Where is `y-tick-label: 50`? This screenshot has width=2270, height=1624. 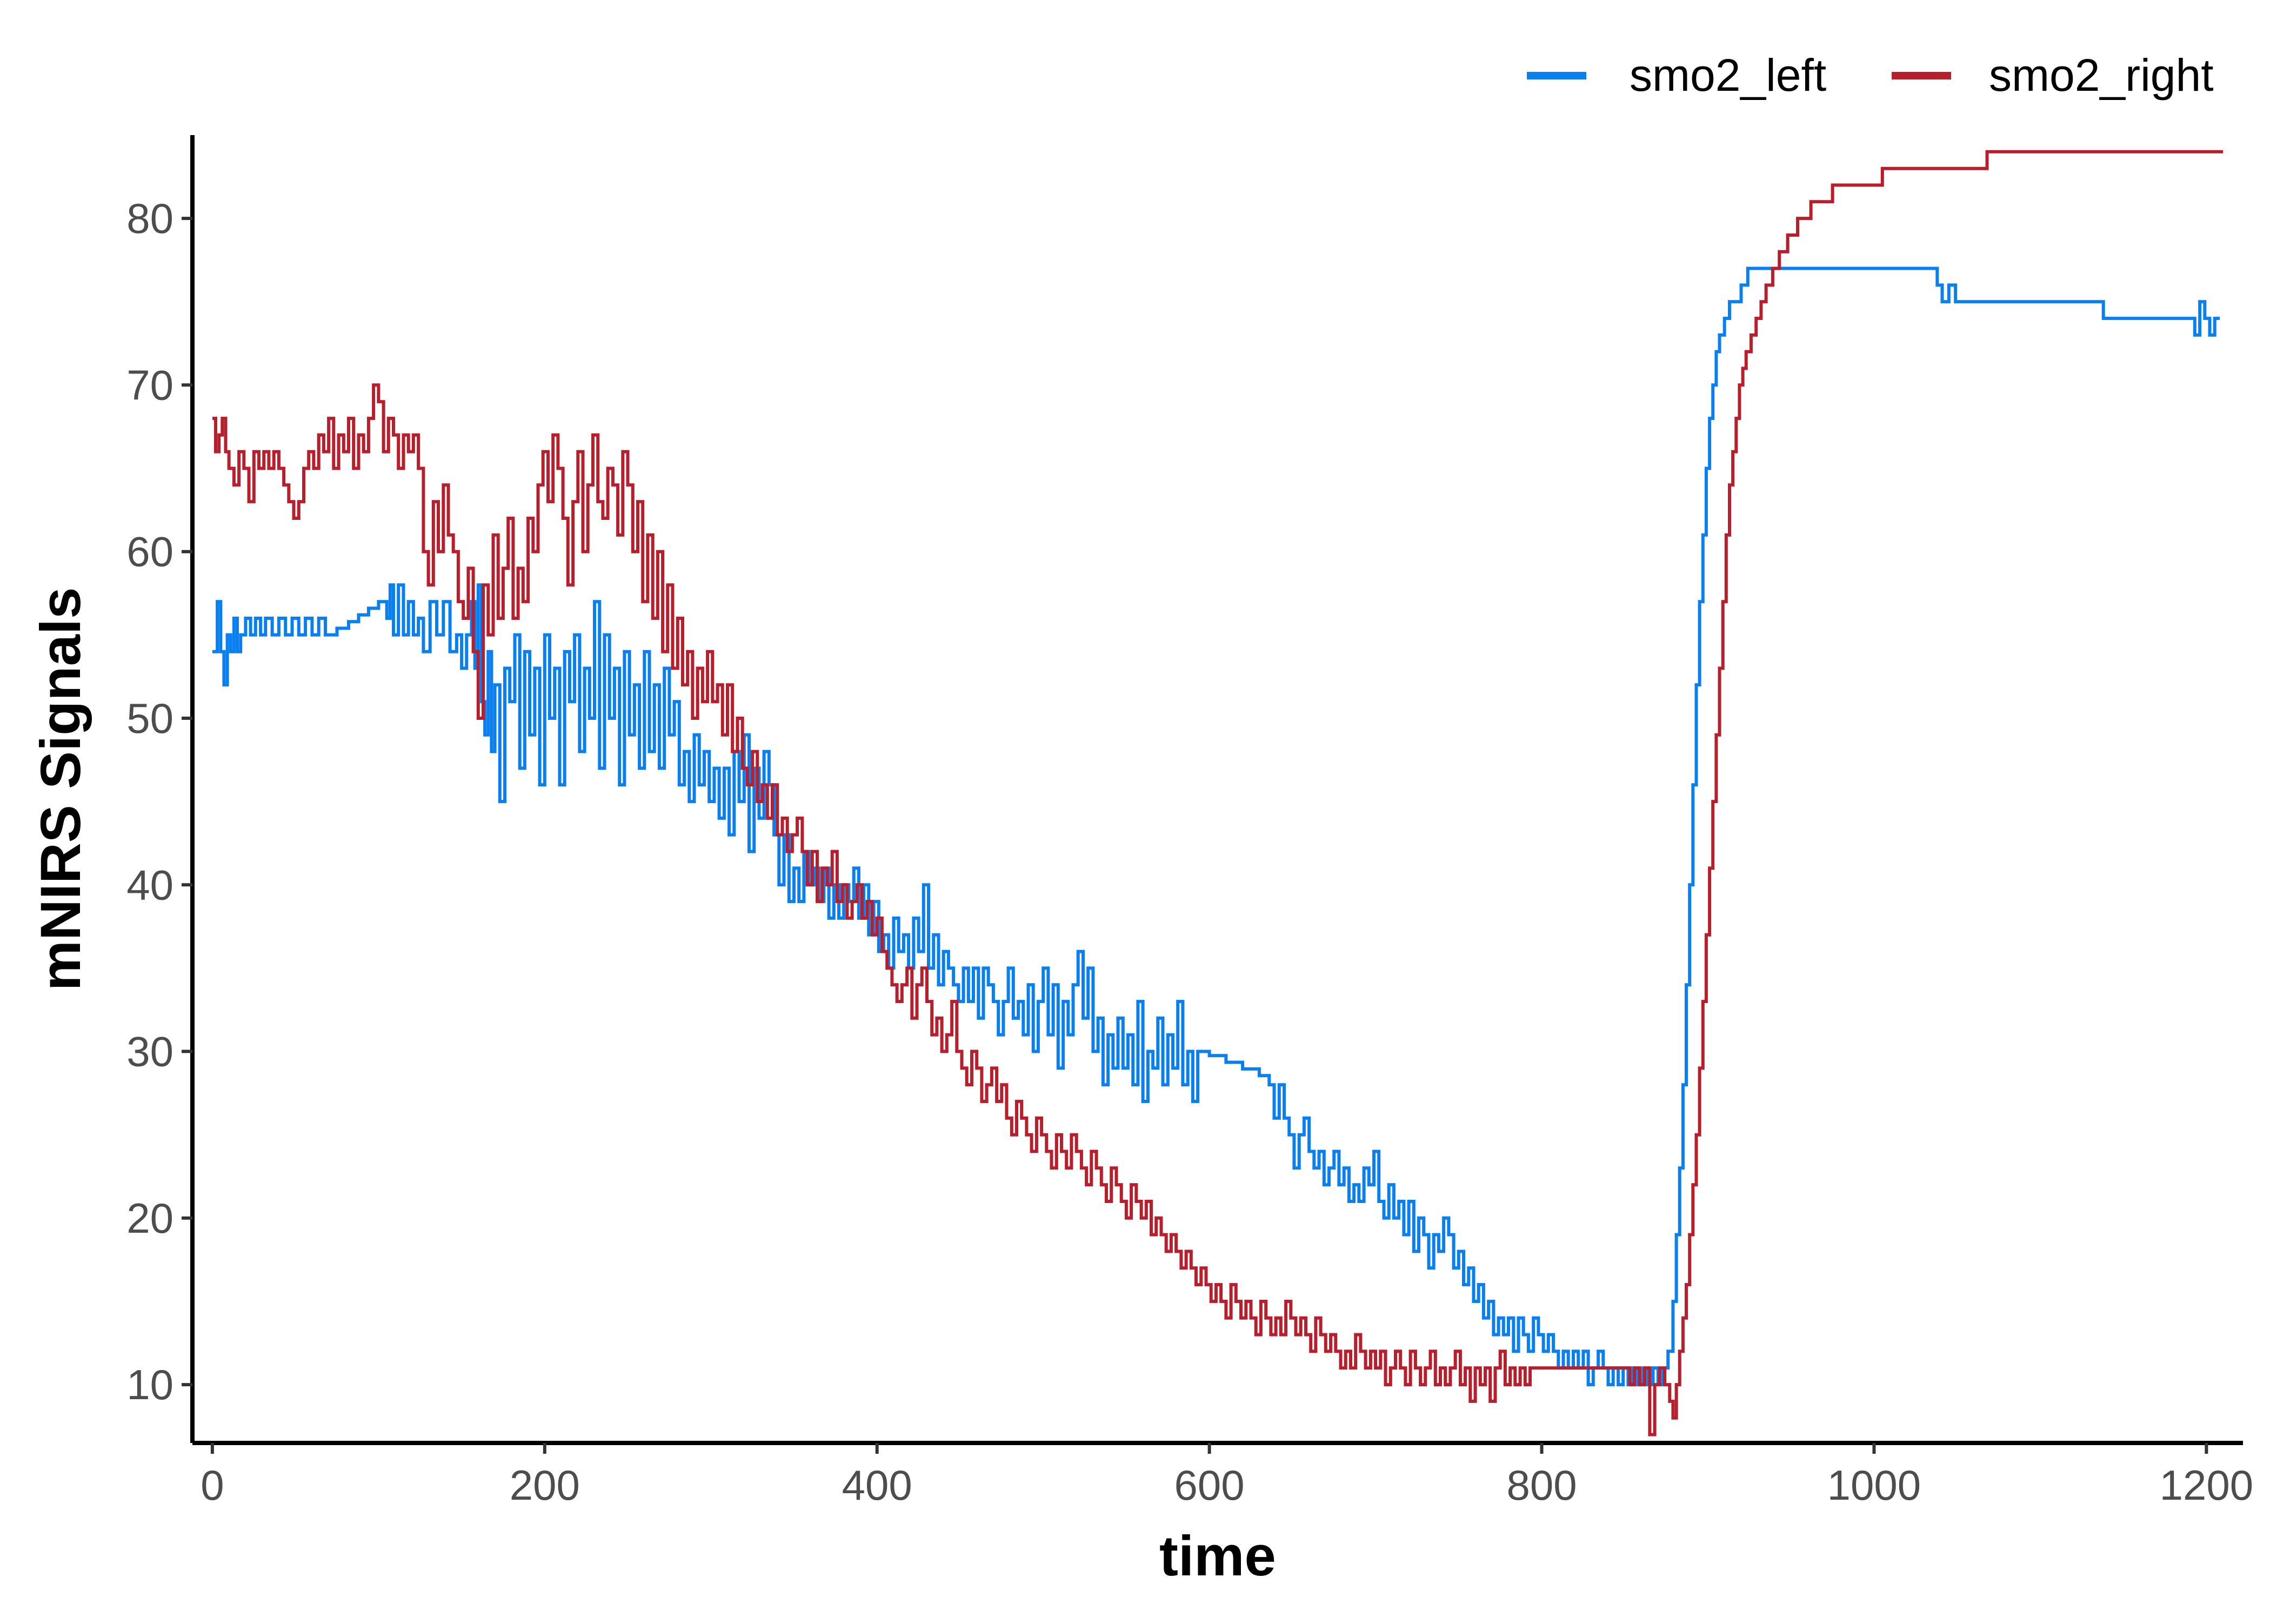
y-tick-label: 50 is located at coordinates (149, 718).